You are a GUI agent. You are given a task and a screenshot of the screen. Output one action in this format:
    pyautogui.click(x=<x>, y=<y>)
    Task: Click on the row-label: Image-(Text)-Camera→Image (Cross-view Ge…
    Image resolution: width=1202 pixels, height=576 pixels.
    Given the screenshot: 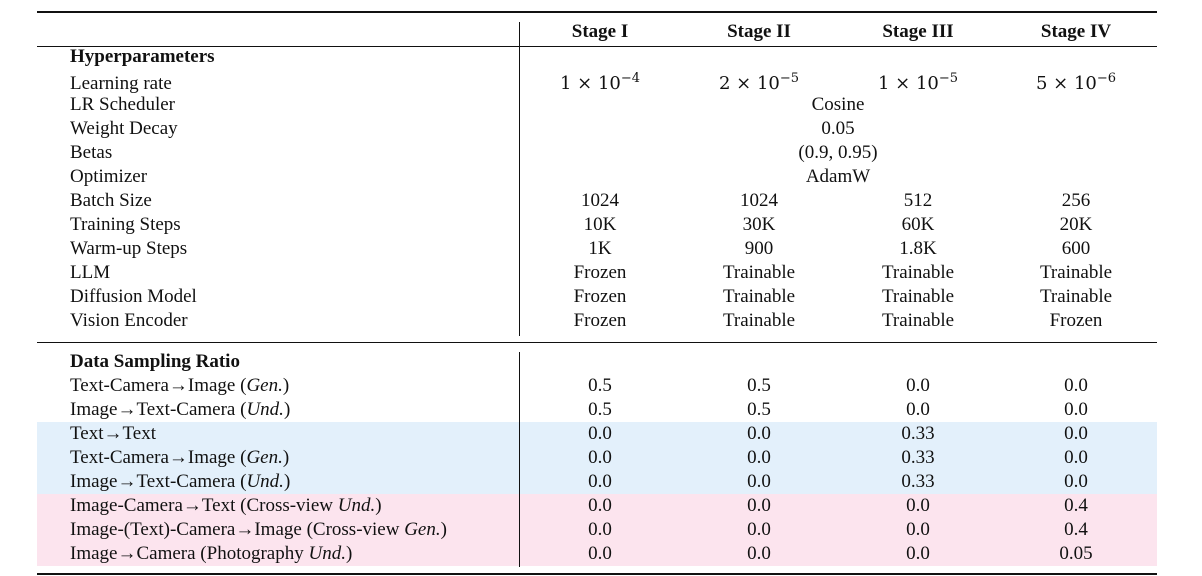 What is the action you would take?
    pyautogui.click(x=258, y=530)
    